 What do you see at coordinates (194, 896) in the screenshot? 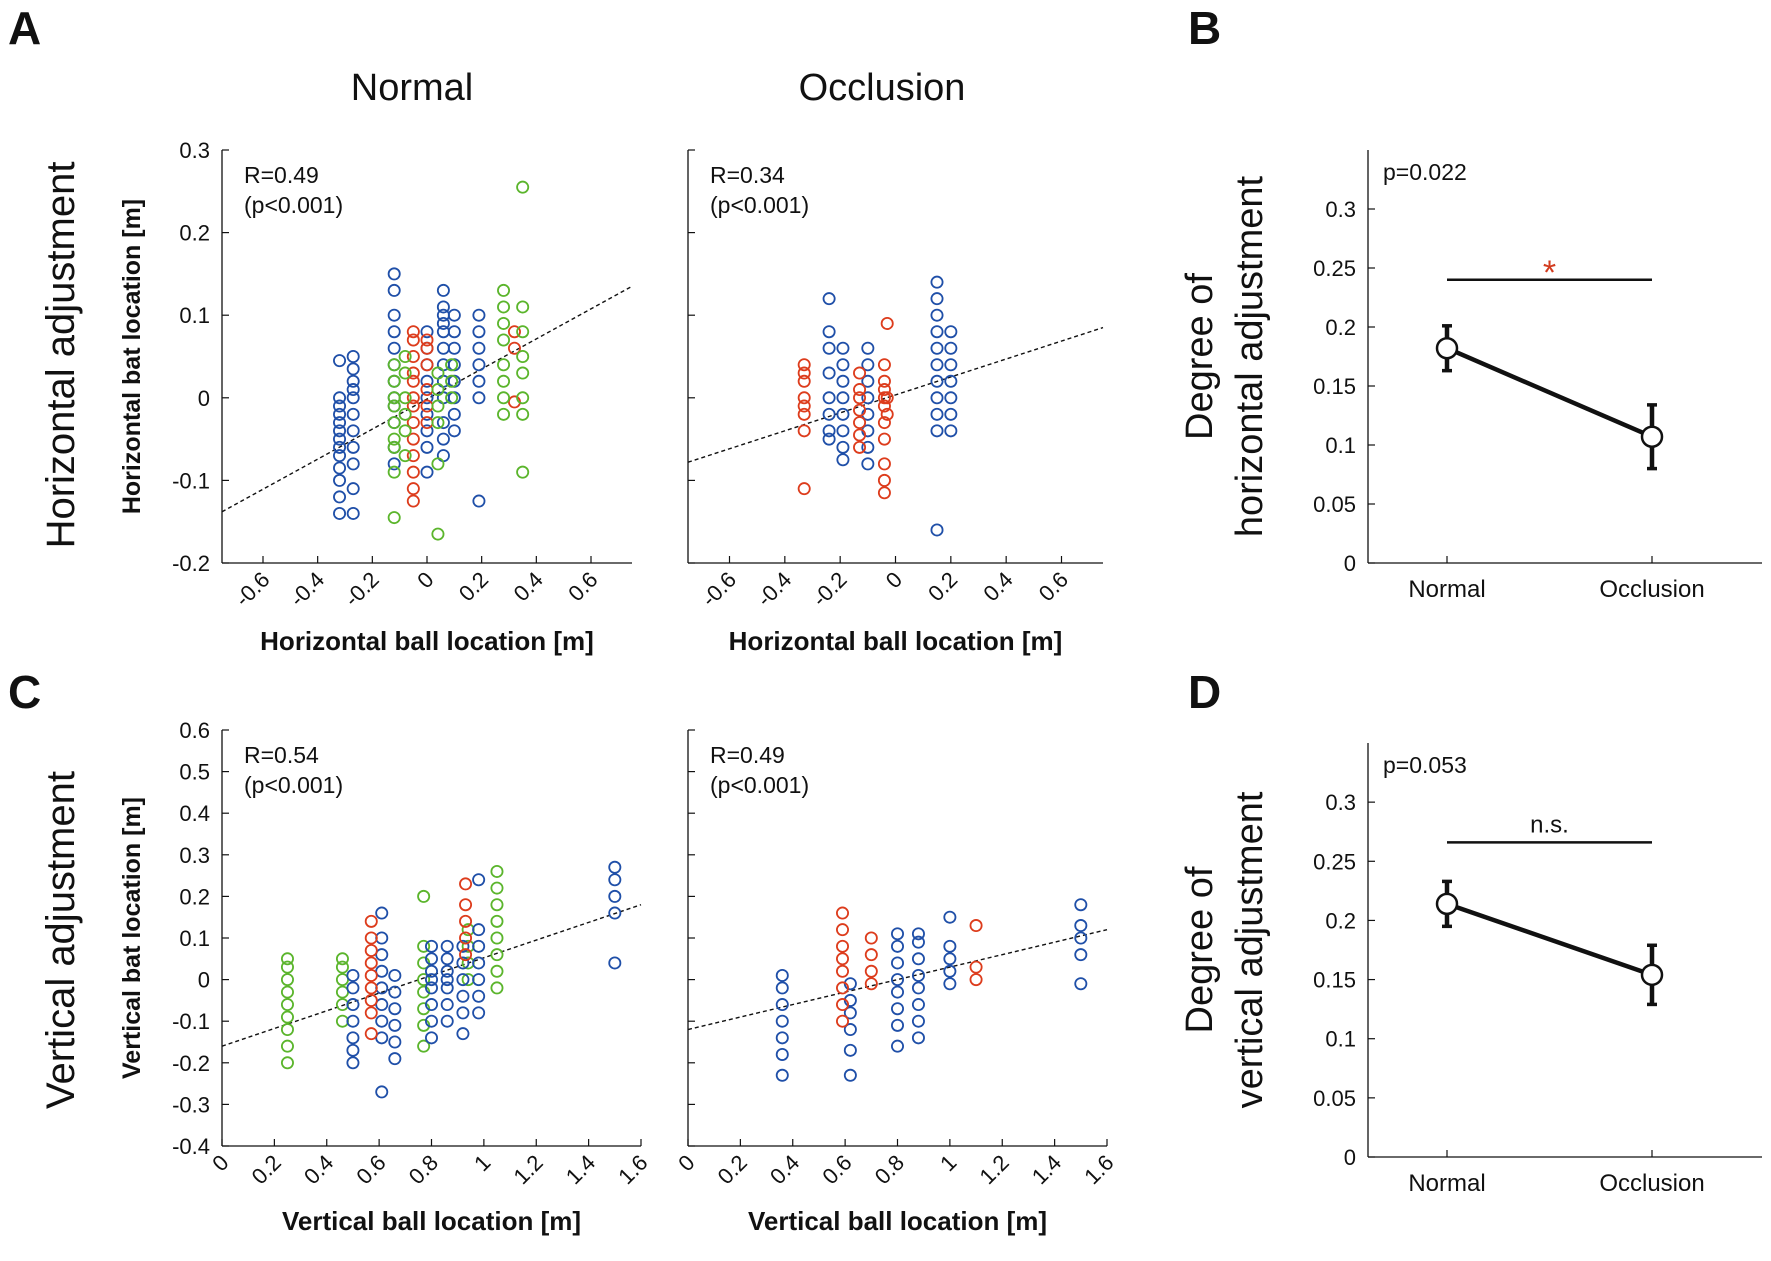
I see `y-tick-label: 0.2` at bounding box center [194, 896].